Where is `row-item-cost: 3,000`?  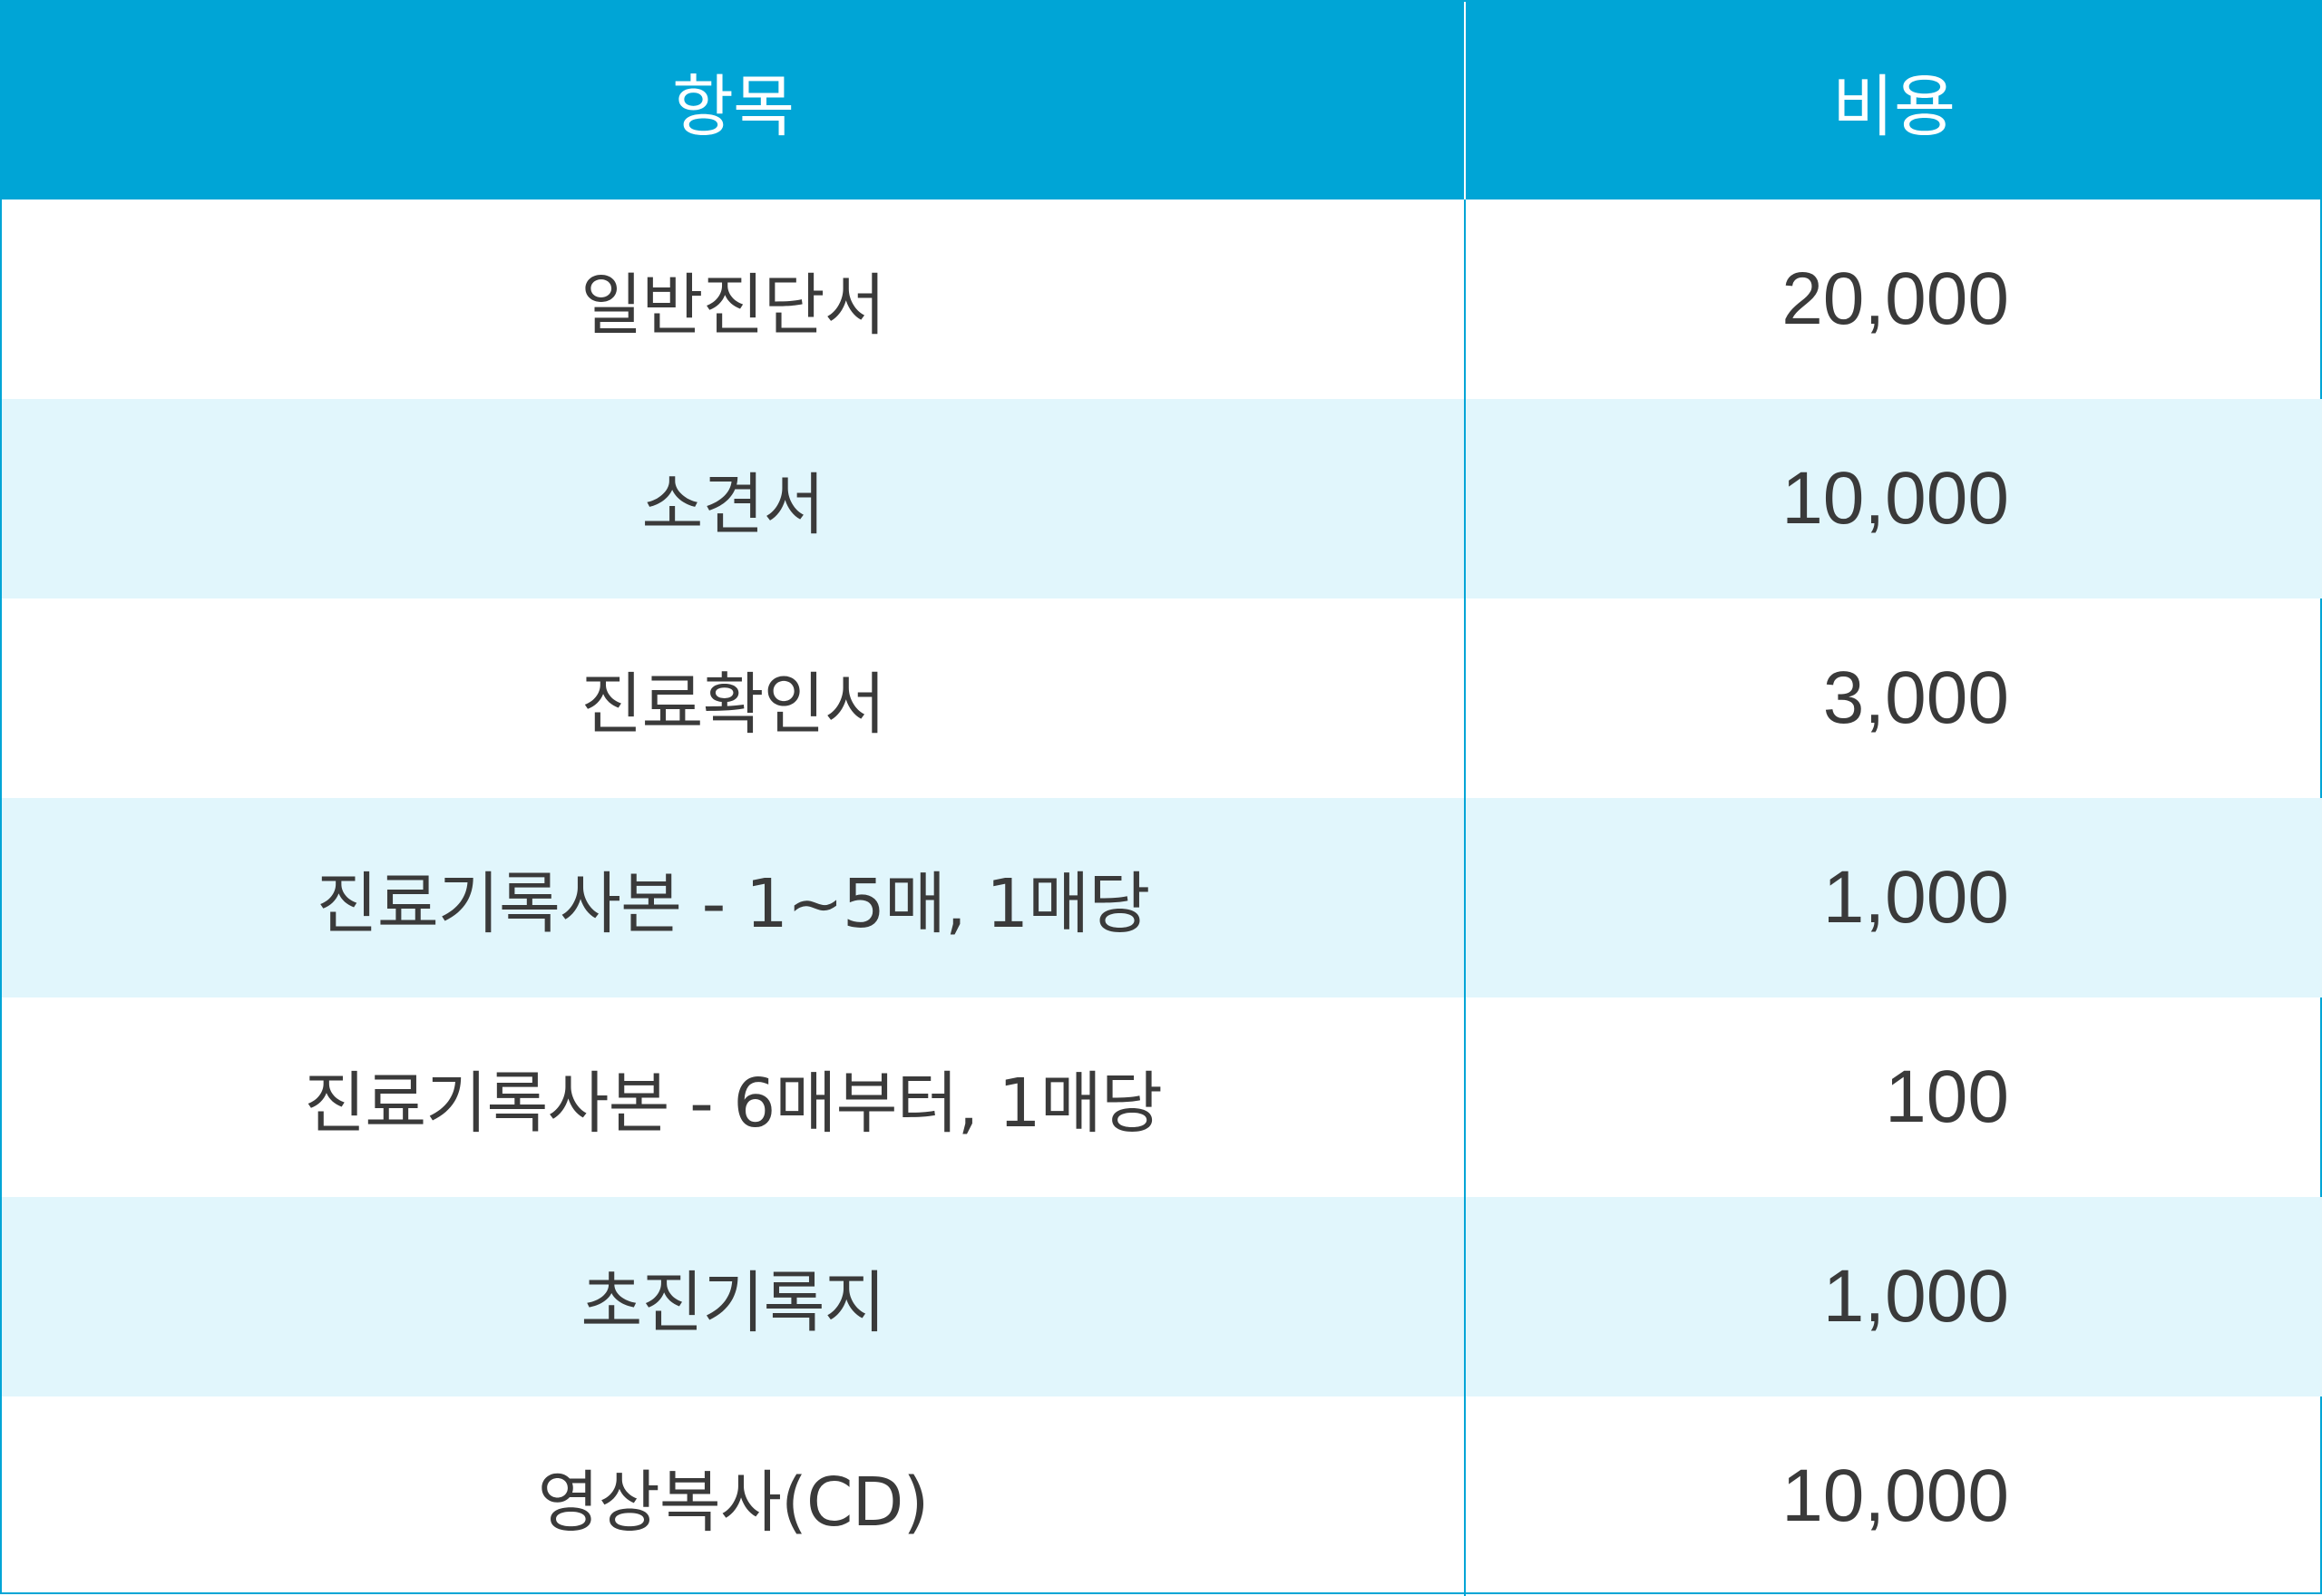 row-item-cost: 3,000 is located at coordinates (1915, 698).